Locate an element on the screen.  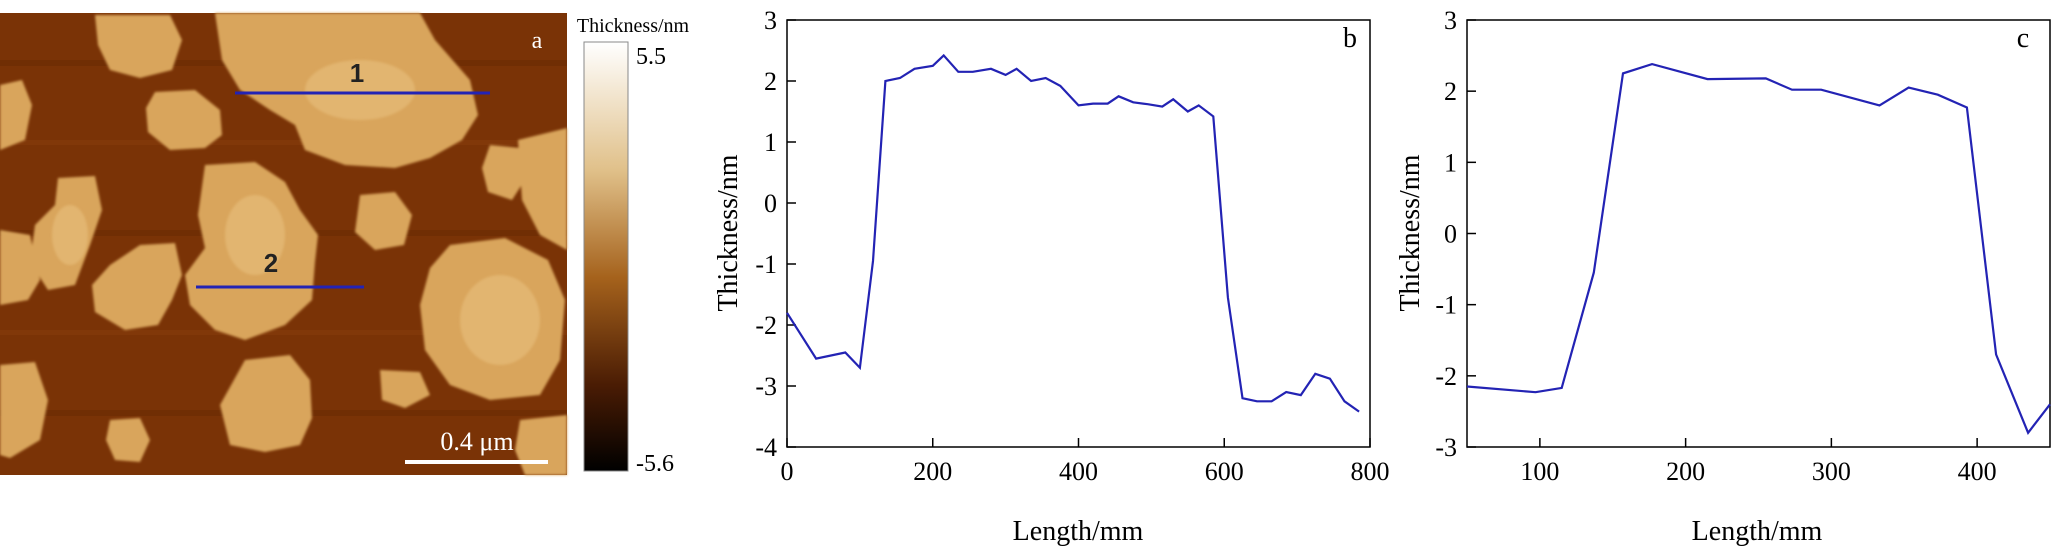
x-tick-label: 300 is located at coordinates (1831, 471).